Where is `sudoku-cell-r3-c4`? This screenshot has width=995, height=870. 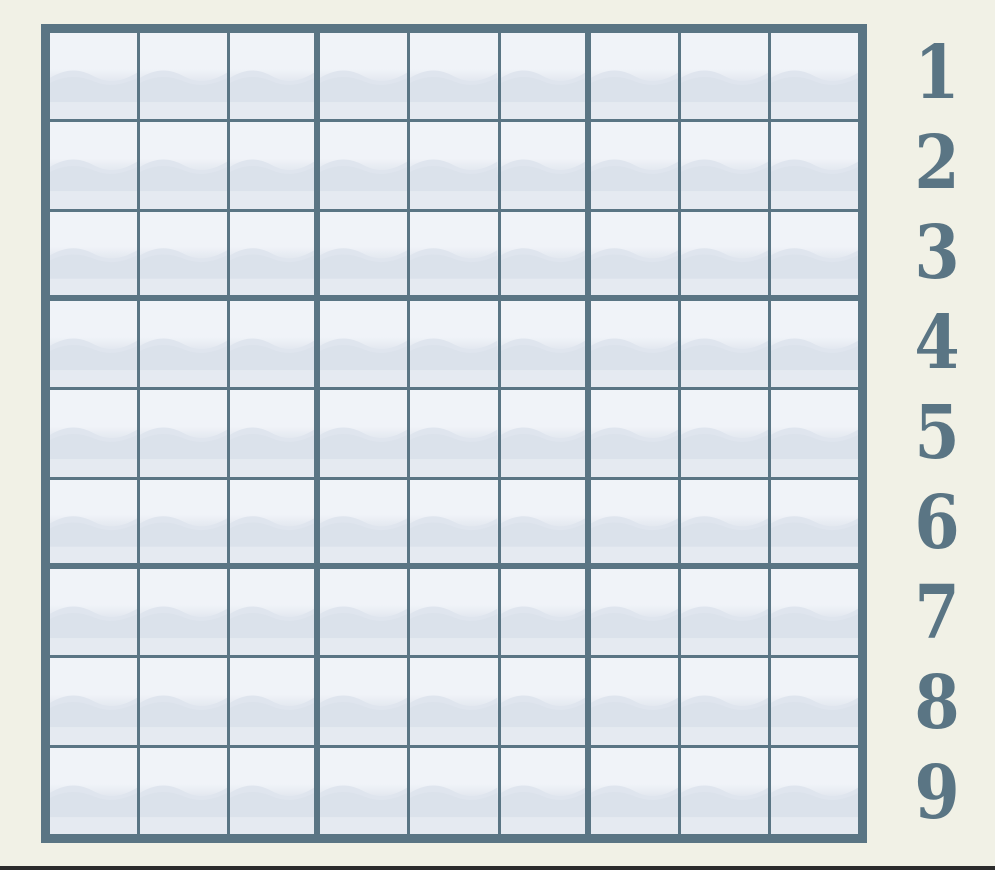 sudoku-cell-r3-c4 is located at coordinates (364, 253).